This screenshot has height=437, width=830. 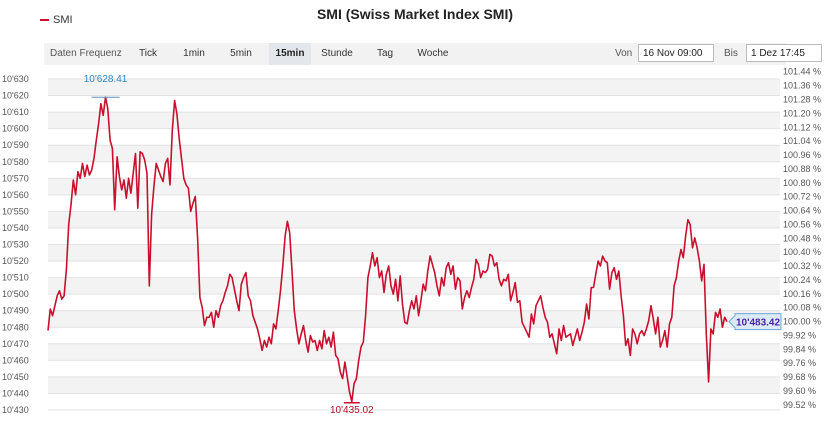 What do you see at coordinates (15, 261) in the screenshot?
I see `y-tick-label: 10'520` at bounding box center [15, 261].